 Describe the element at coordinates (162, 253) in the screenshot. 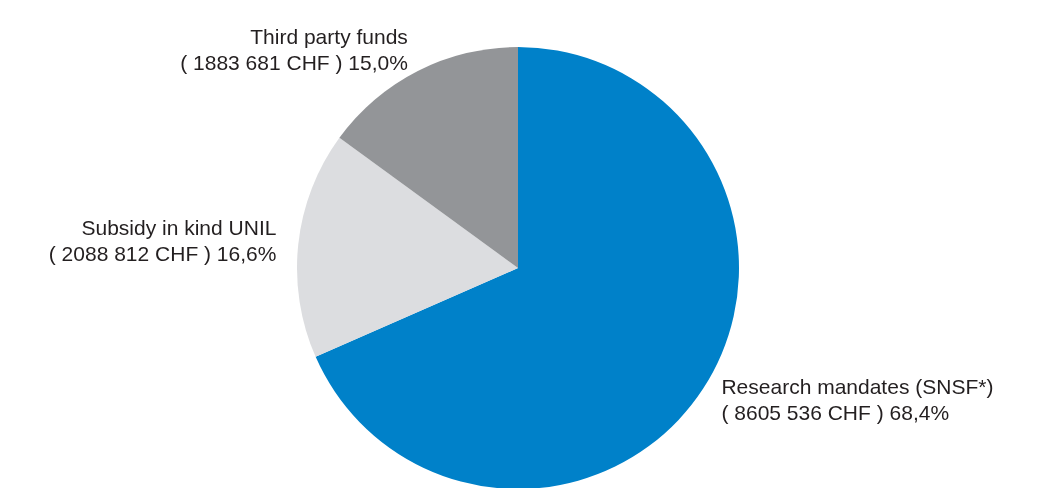

I see `data-label: ( 2088 812 CHF ) 16,6%` at that location.